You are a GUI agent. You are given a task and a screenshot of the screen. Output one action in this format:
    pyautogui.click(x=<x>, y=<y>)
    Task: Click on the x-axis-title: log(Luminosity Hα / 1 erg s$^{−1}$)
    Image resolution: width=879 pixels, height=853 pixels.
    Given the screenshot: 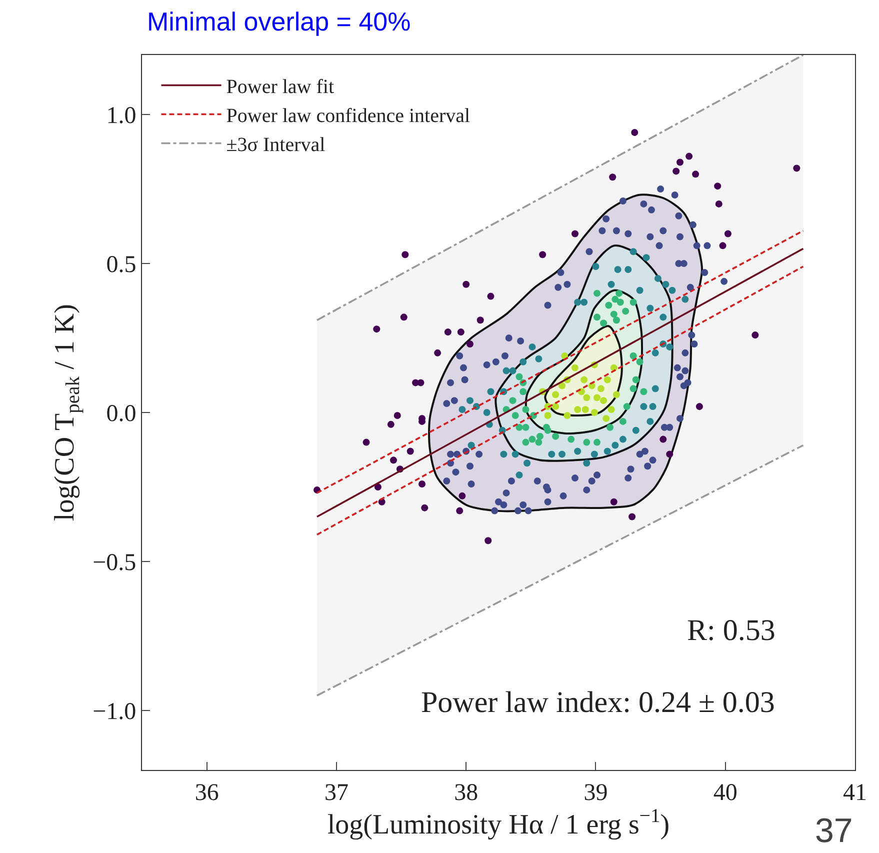 What is the action you would take?
    pyautogui.click(x=498, y=823)
    